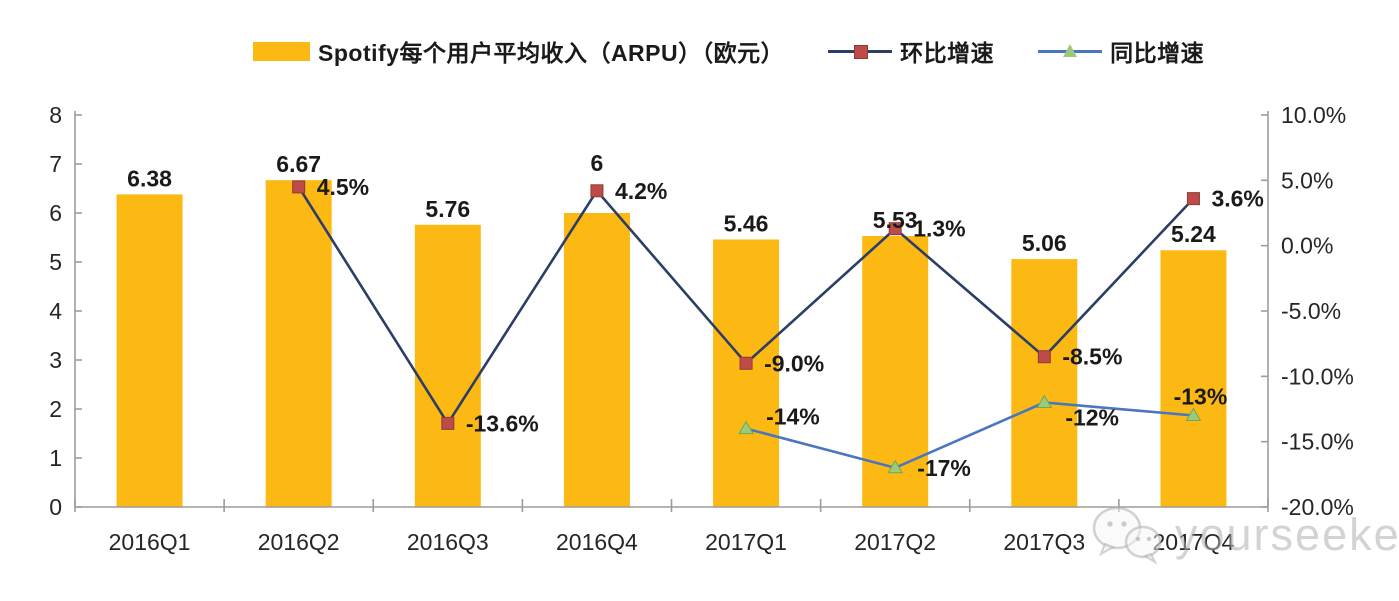  I want to click on bar-2017Q3, so click(1044, 383).